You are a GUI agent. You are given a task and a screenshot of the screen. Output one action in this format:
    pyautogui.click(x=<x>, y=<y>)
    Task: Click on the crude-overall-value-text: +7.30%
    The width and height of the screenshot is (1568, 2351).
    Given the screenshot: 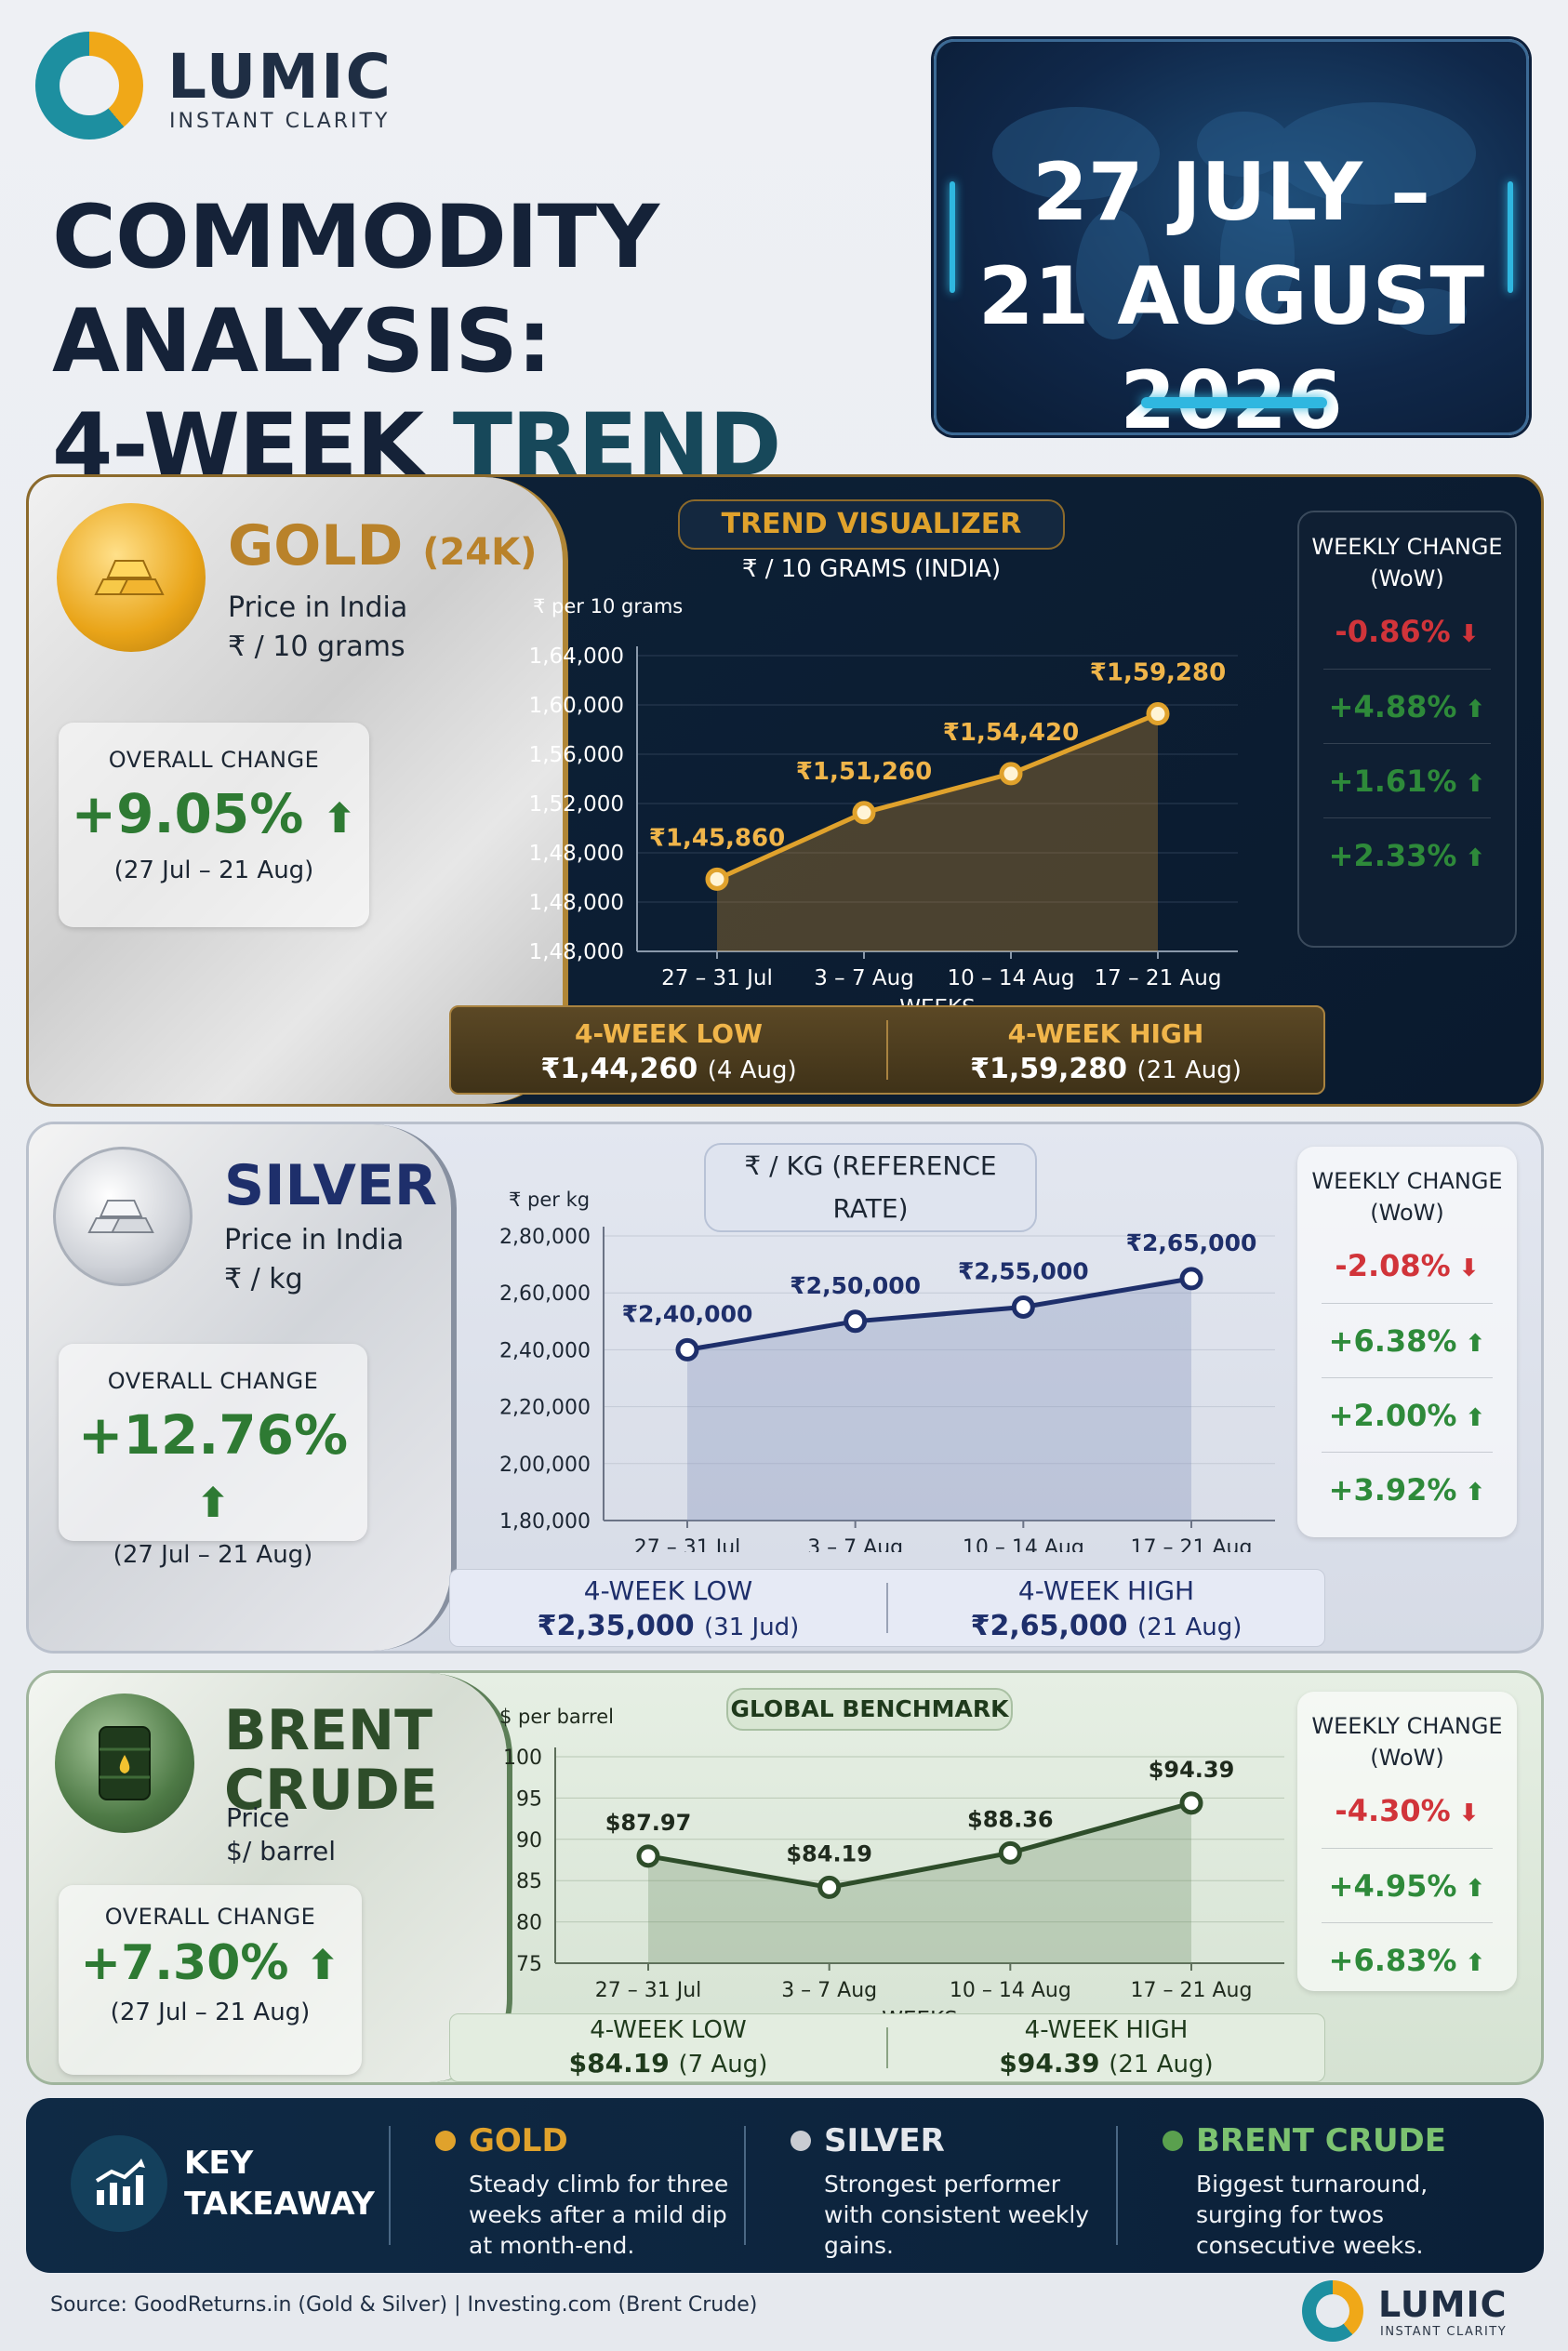 What is the action you would take?
    pyautogui.click(x=184, y=1963)
    